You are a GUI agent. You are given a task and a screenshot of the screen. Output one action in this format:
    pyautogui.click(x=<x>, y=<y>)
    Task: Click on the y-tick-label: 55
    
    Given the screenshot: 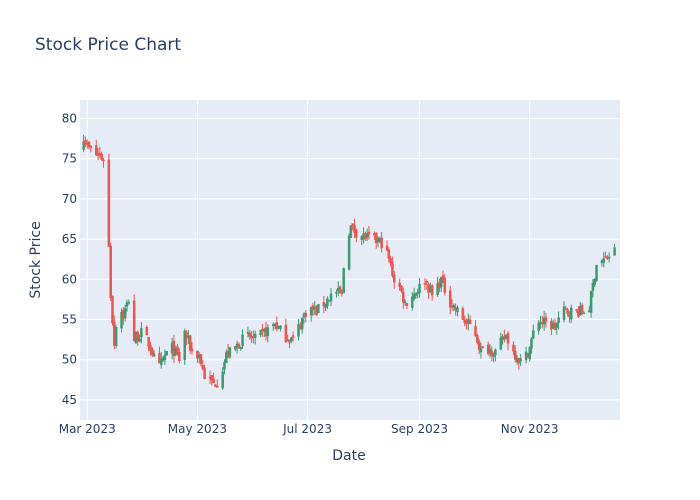 What is the action you would take?
    pyautogui.click(x=69, y=319)
    